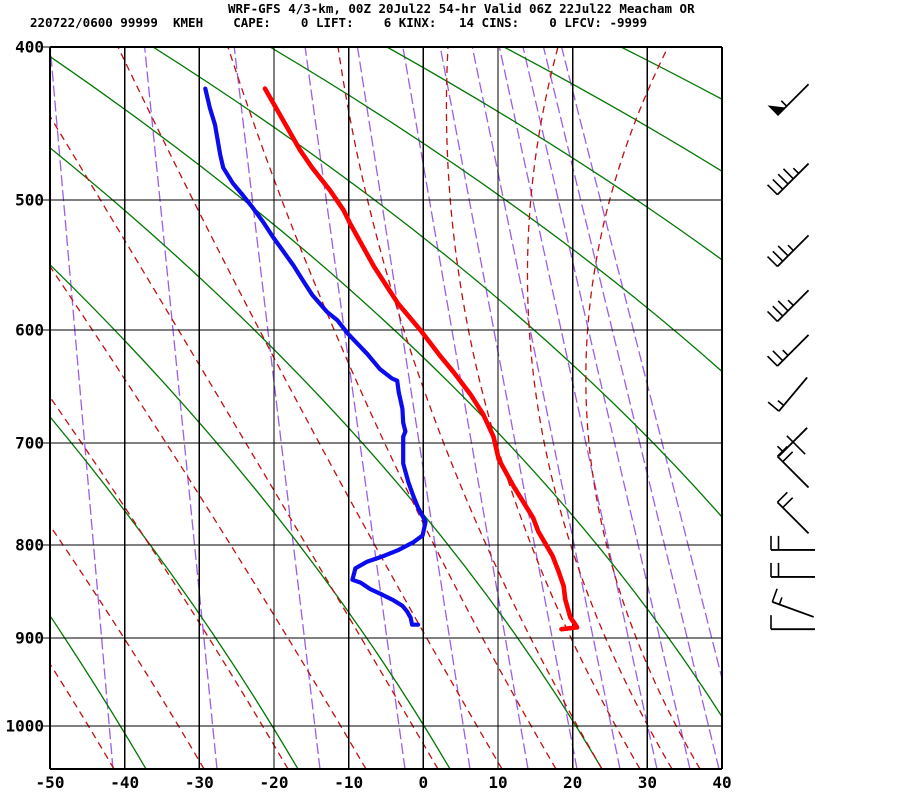 This screenshot has height=800, width=900. I want to click on y-axis-tick-label: 700, so click(29, 443).